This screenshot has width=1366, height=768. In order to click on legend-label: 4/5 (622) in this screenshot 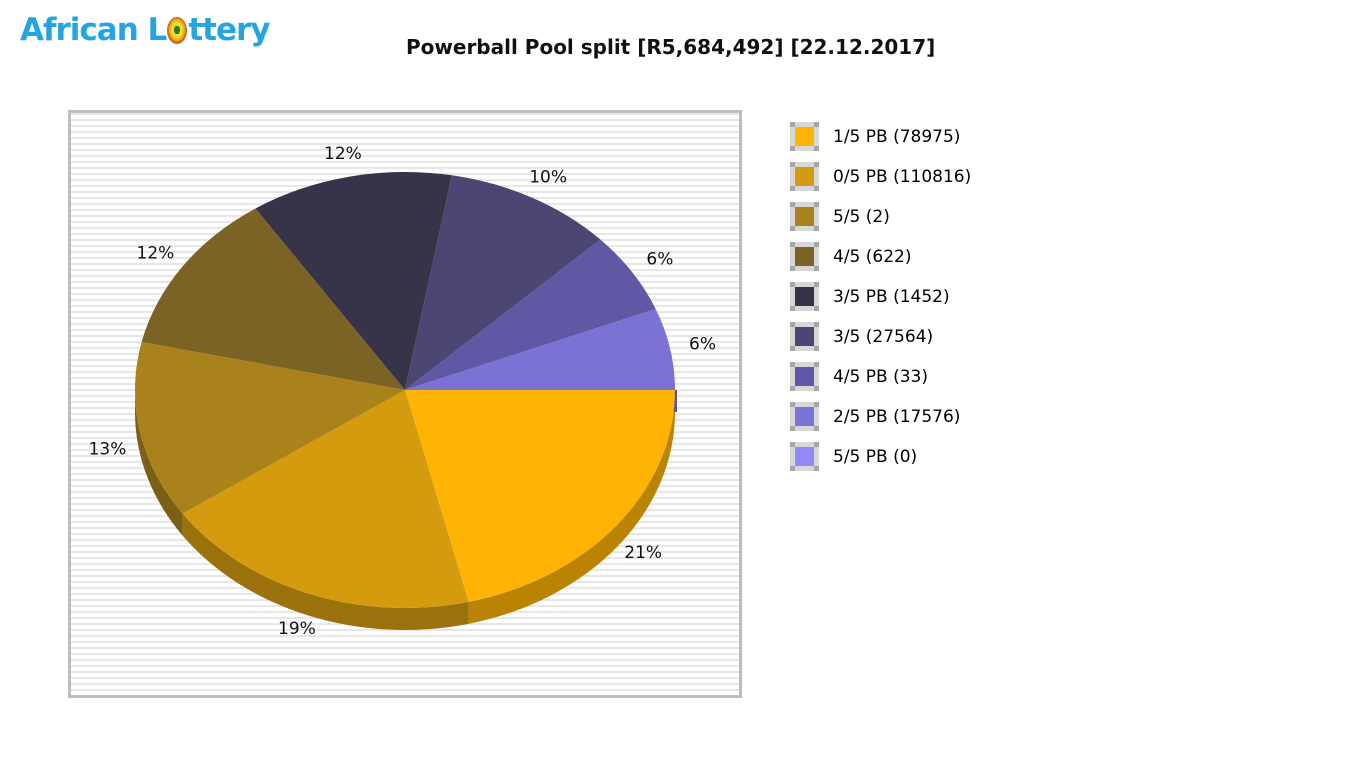, I will do `click(872, 256)`.